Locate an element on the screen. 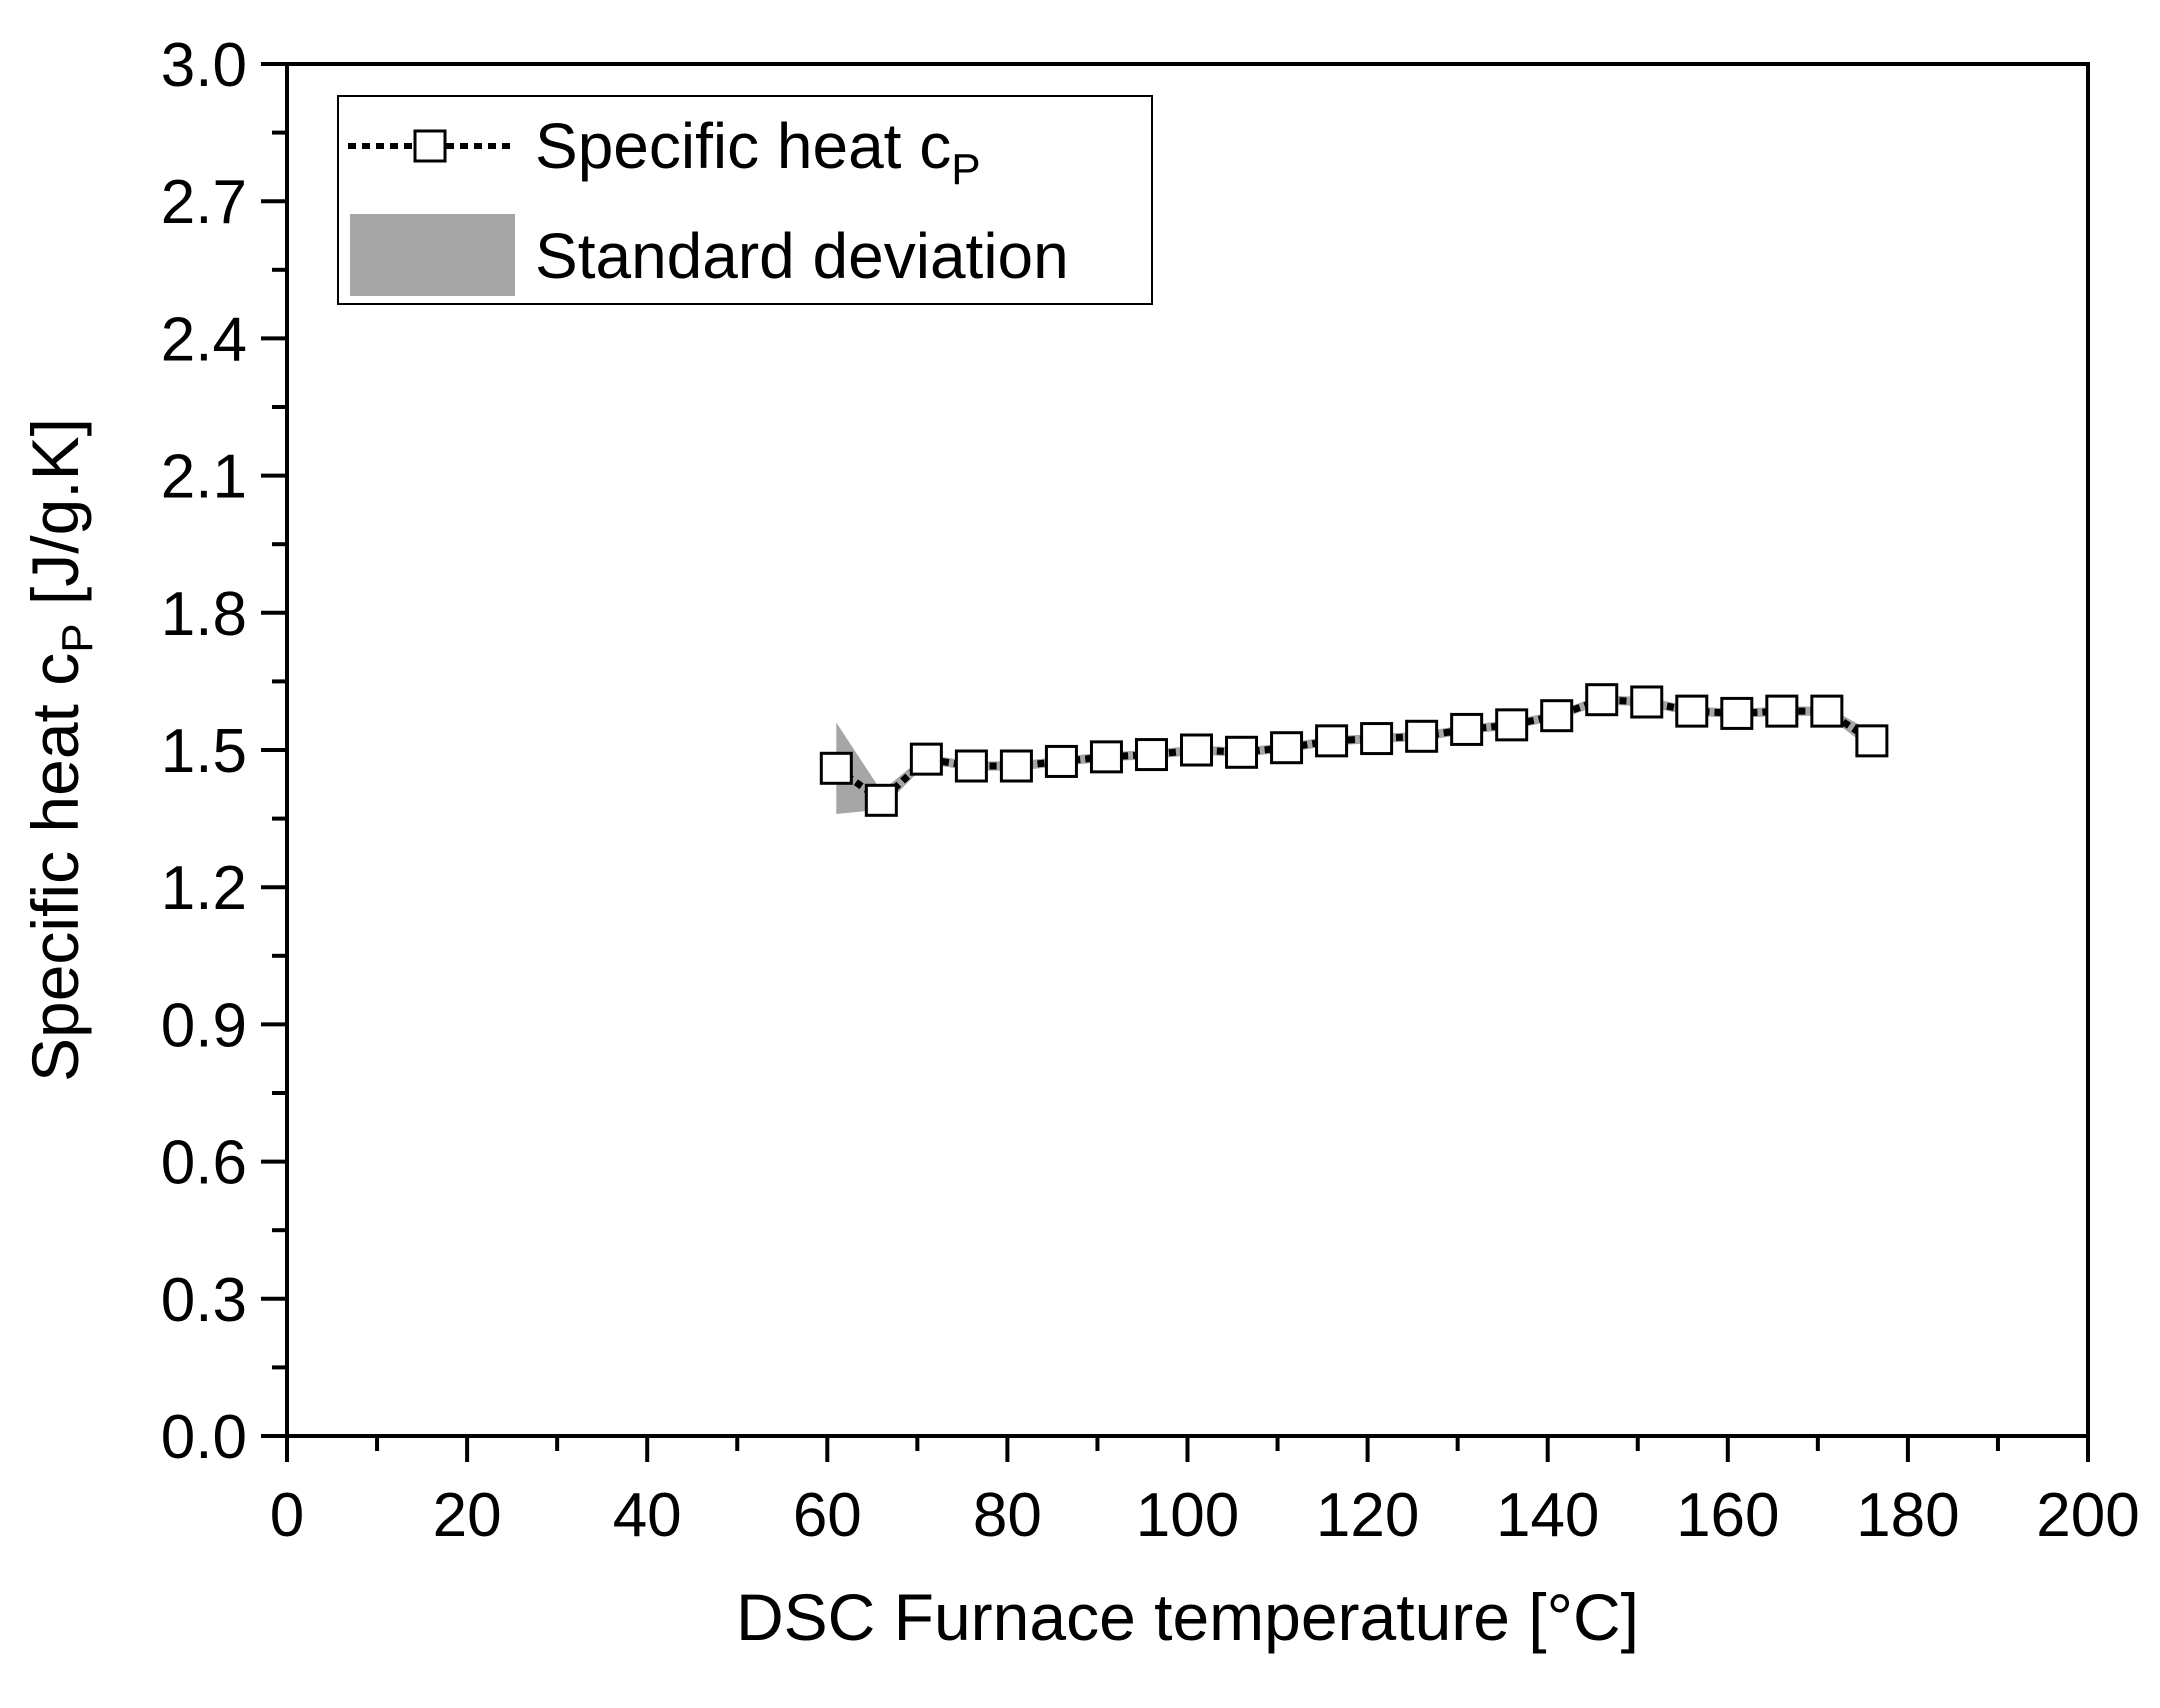  y-axis-title: Specific heat cP [J/g.K] is located at coordinates (60, 750).